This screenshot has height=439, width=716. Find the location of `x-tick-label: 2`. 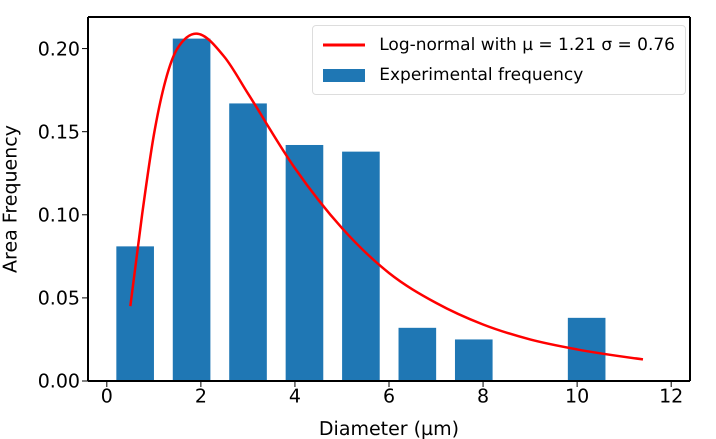

x-tick-label: 2 is located at coordinates (200, 396).